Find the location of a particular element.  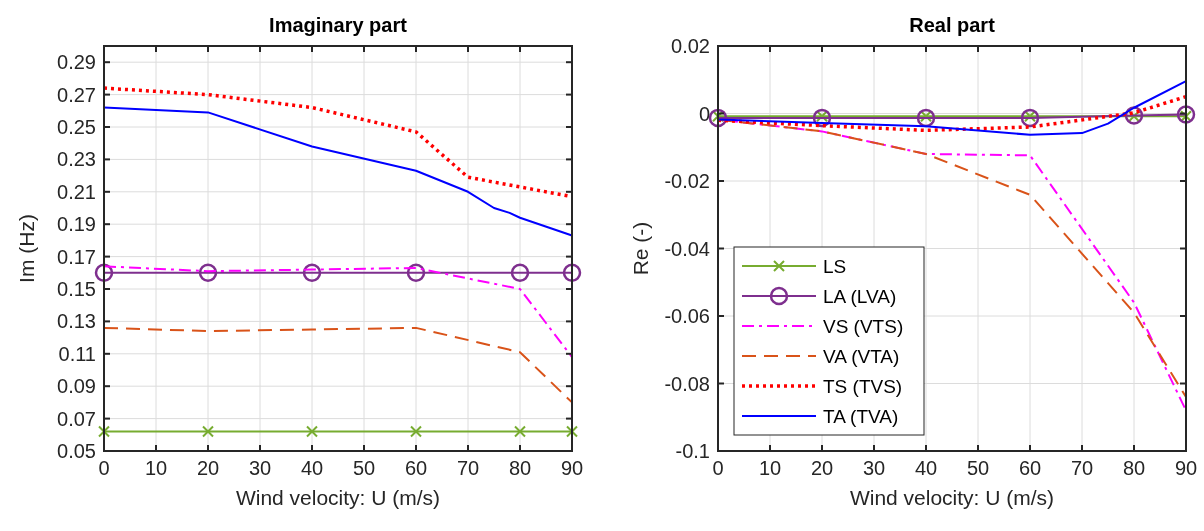

chart-title: Imaginary part is located at coordinates (338, 25).